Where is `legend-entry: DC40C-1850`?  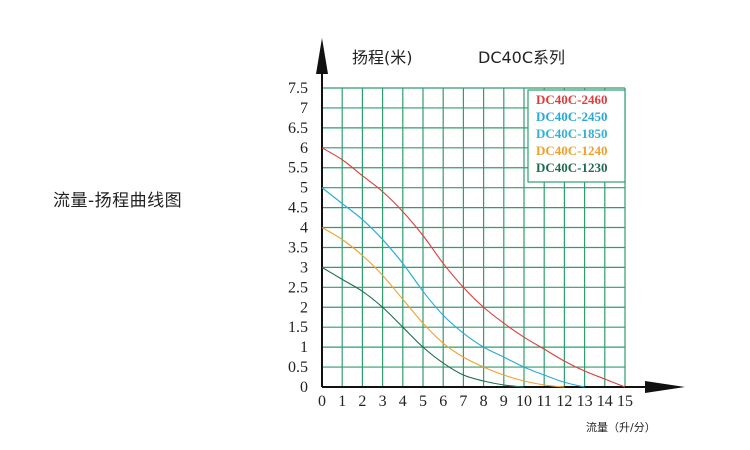
legend-entry: DC40C-1850 is located at coordinates (572, 133).